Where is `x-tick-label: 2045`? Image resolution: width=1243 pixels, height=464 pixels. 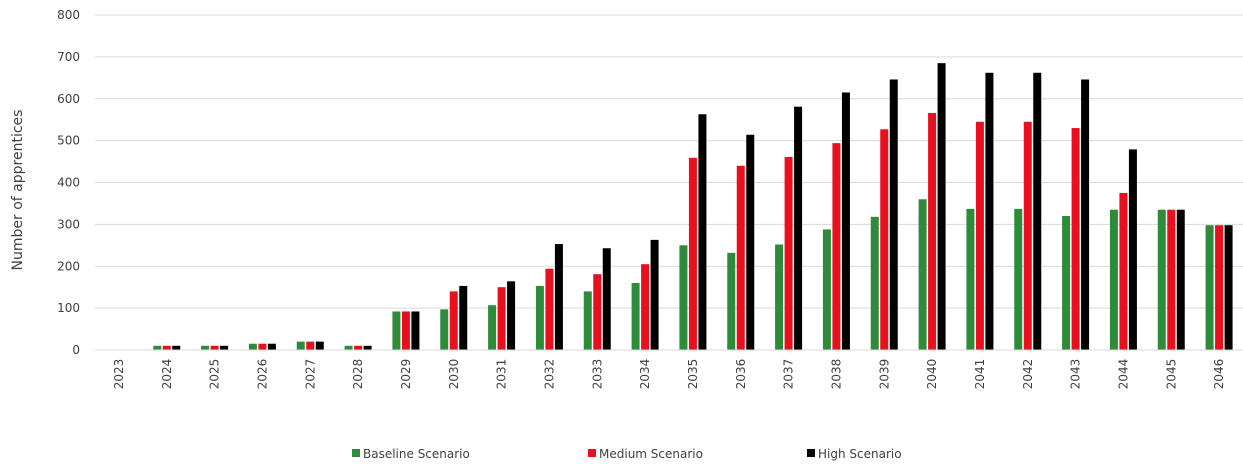 x-tick-label: 2045 is located at coordinates (1171, 374).